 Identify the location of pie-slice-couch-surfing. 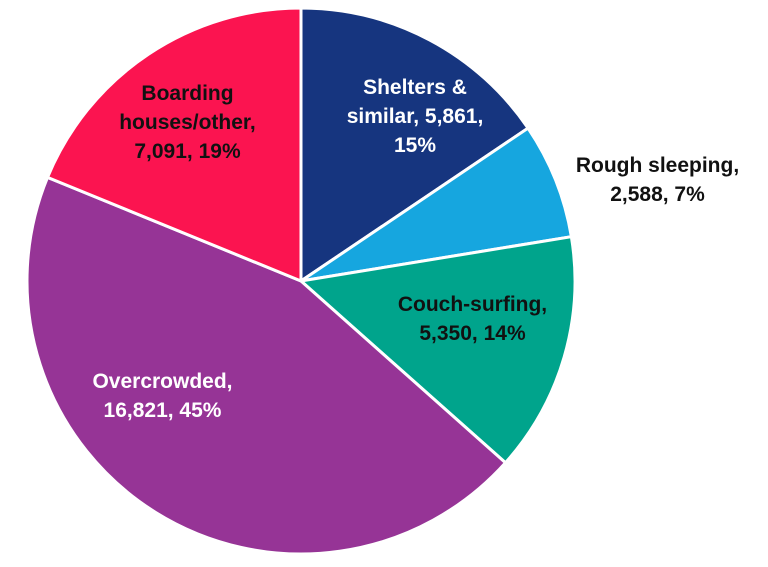
(438, 350).